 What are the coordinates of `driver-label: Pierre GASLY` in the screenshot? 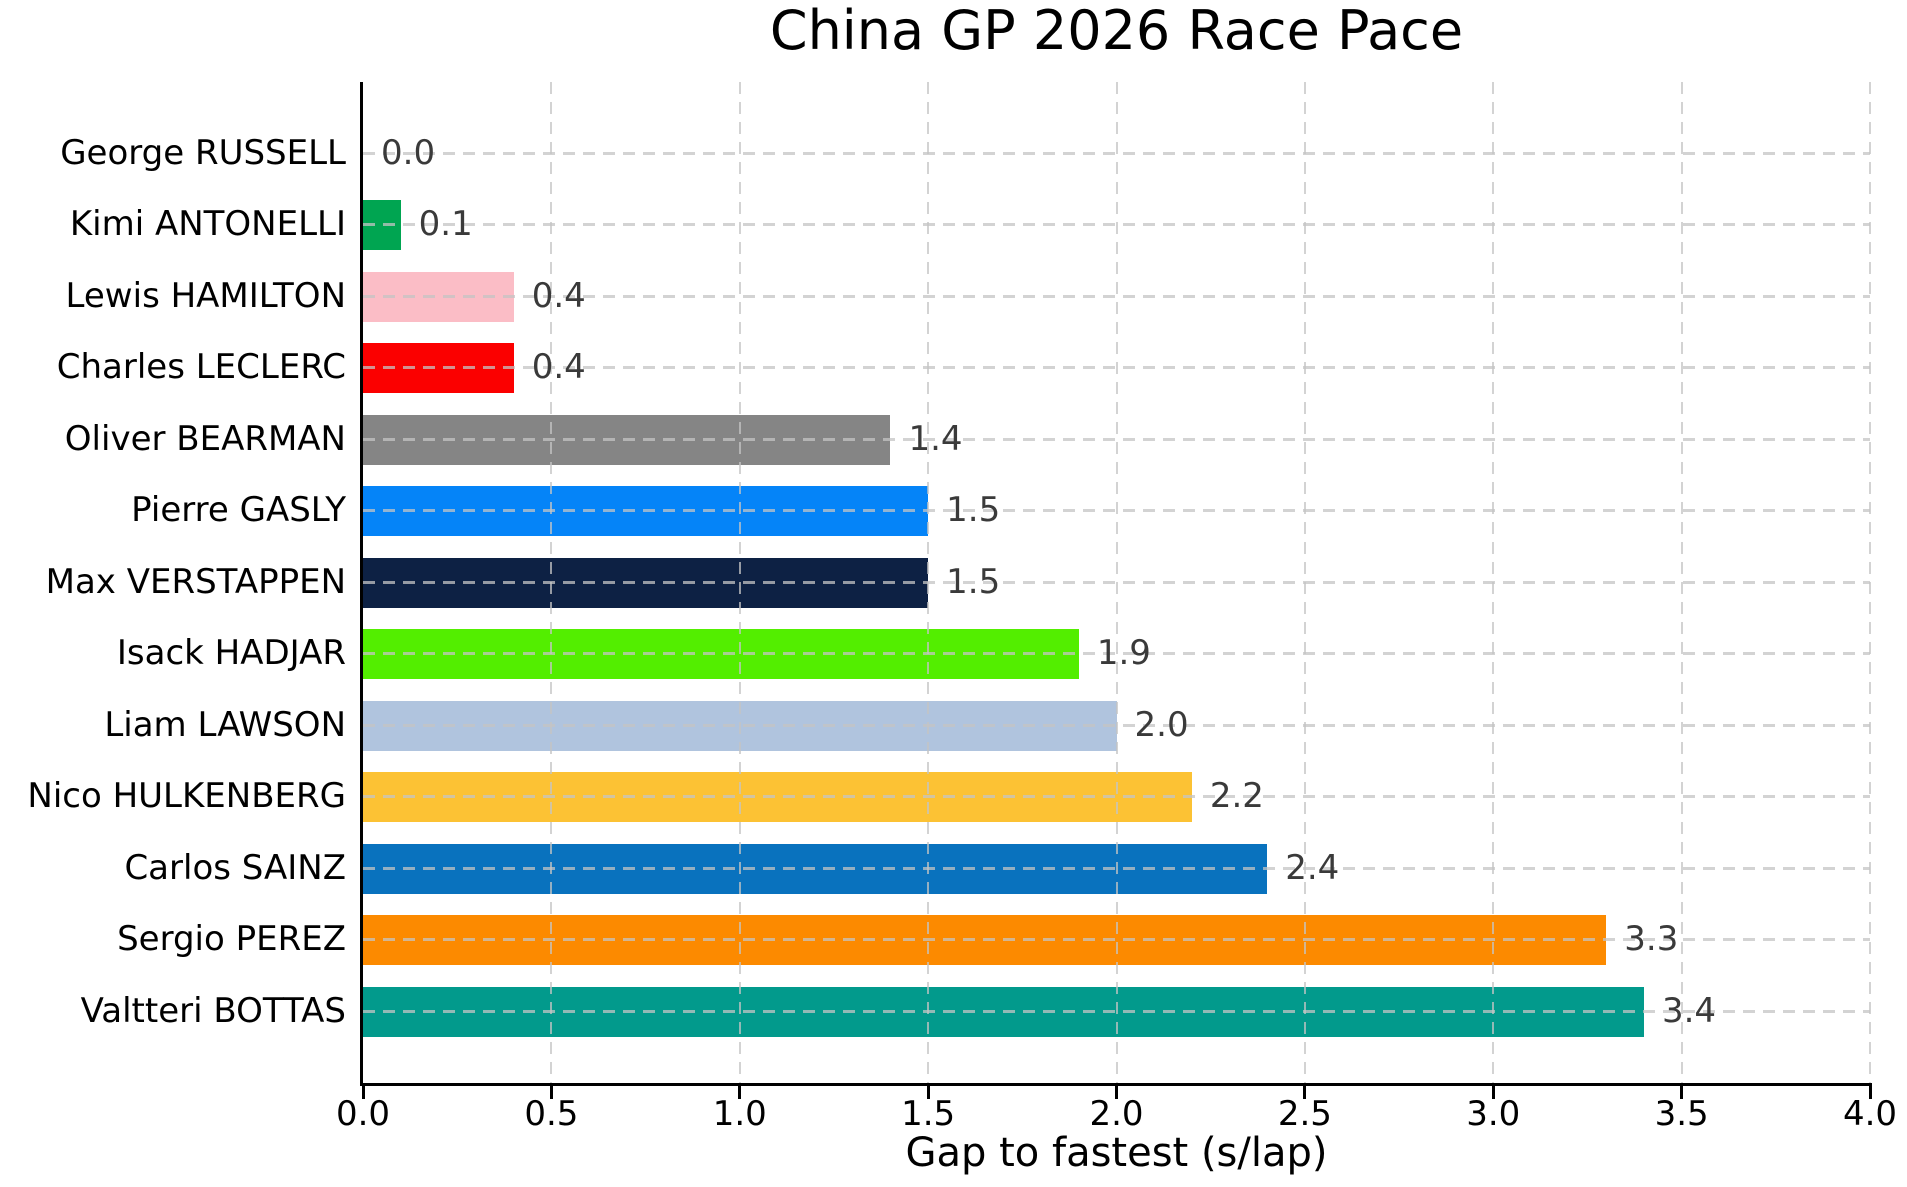 It's located at (238, 510).